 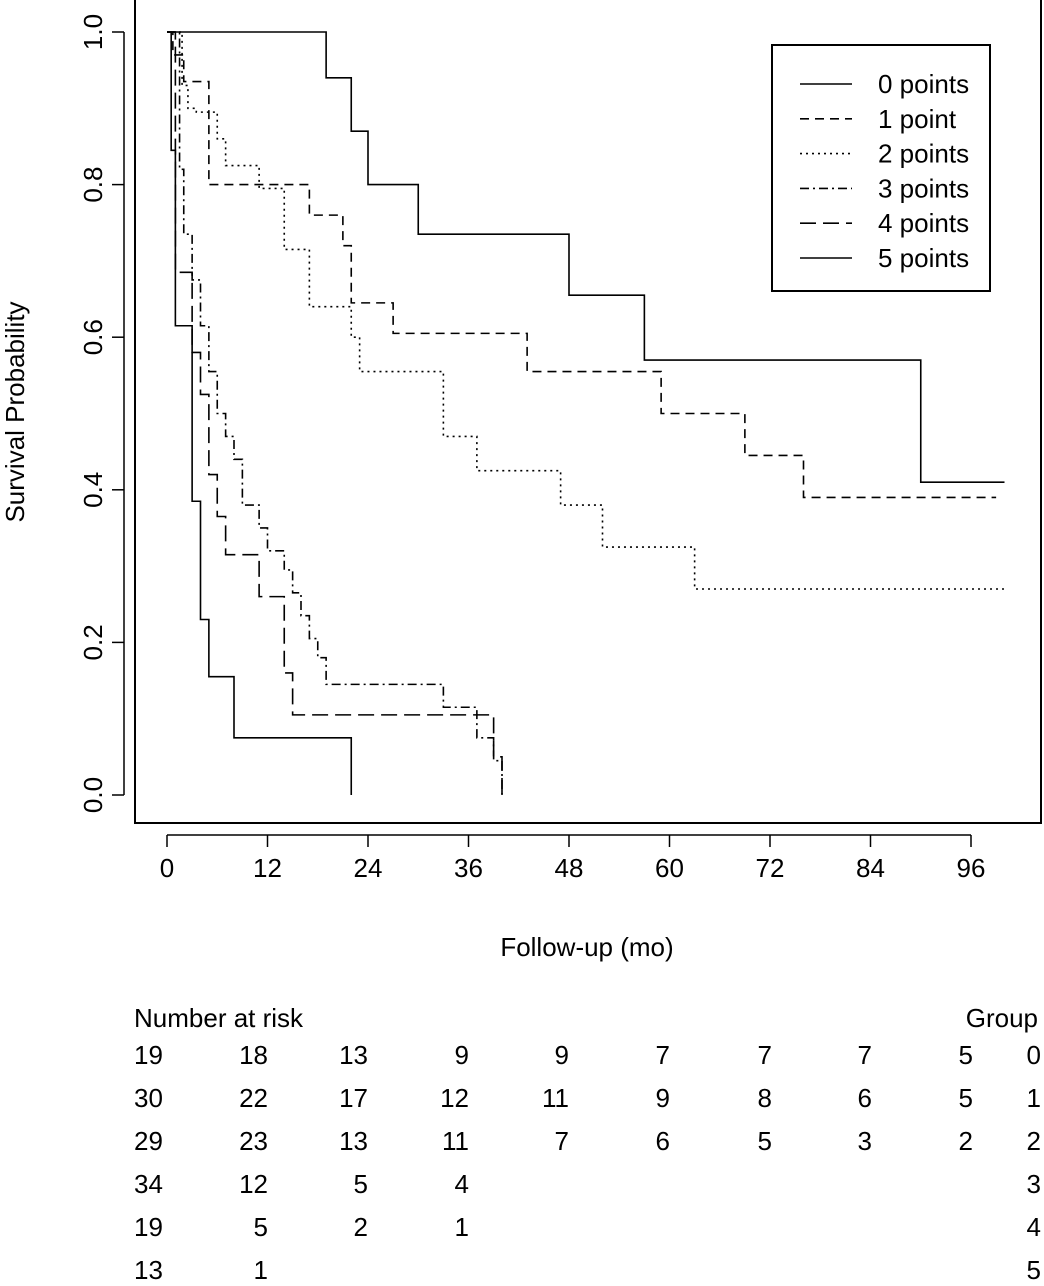 I want to click on risk-table-group-header: Group, so click(x=1001, y=1018).